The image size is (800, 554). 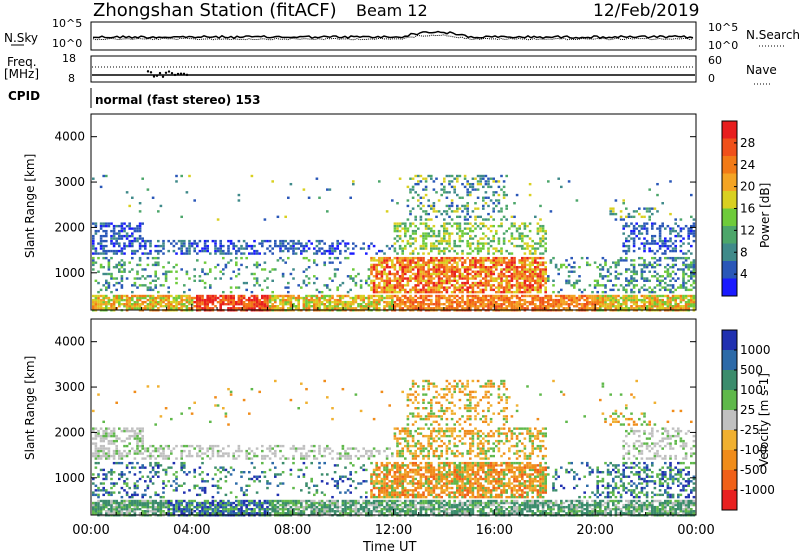 What do you see at coordinates (744, 274) in the screenshot?
I see `colorbar-tick-label: 4` at bounding box center [744, 274].